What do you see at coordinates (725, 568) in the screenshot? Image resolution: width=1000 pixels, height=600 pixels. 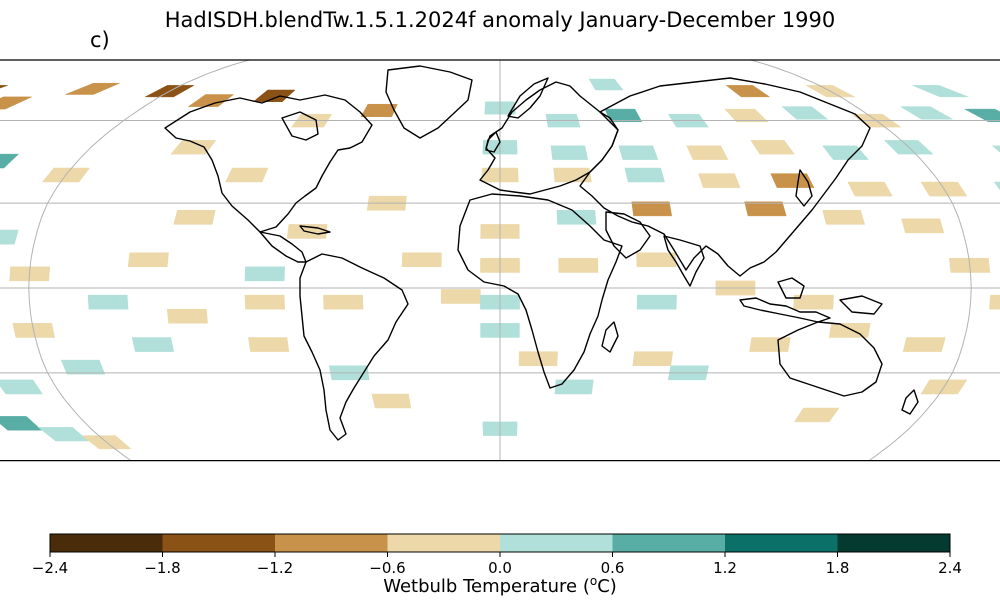 I see `colorbar-tick-label: 1.2` at bounding box center [725, 568].